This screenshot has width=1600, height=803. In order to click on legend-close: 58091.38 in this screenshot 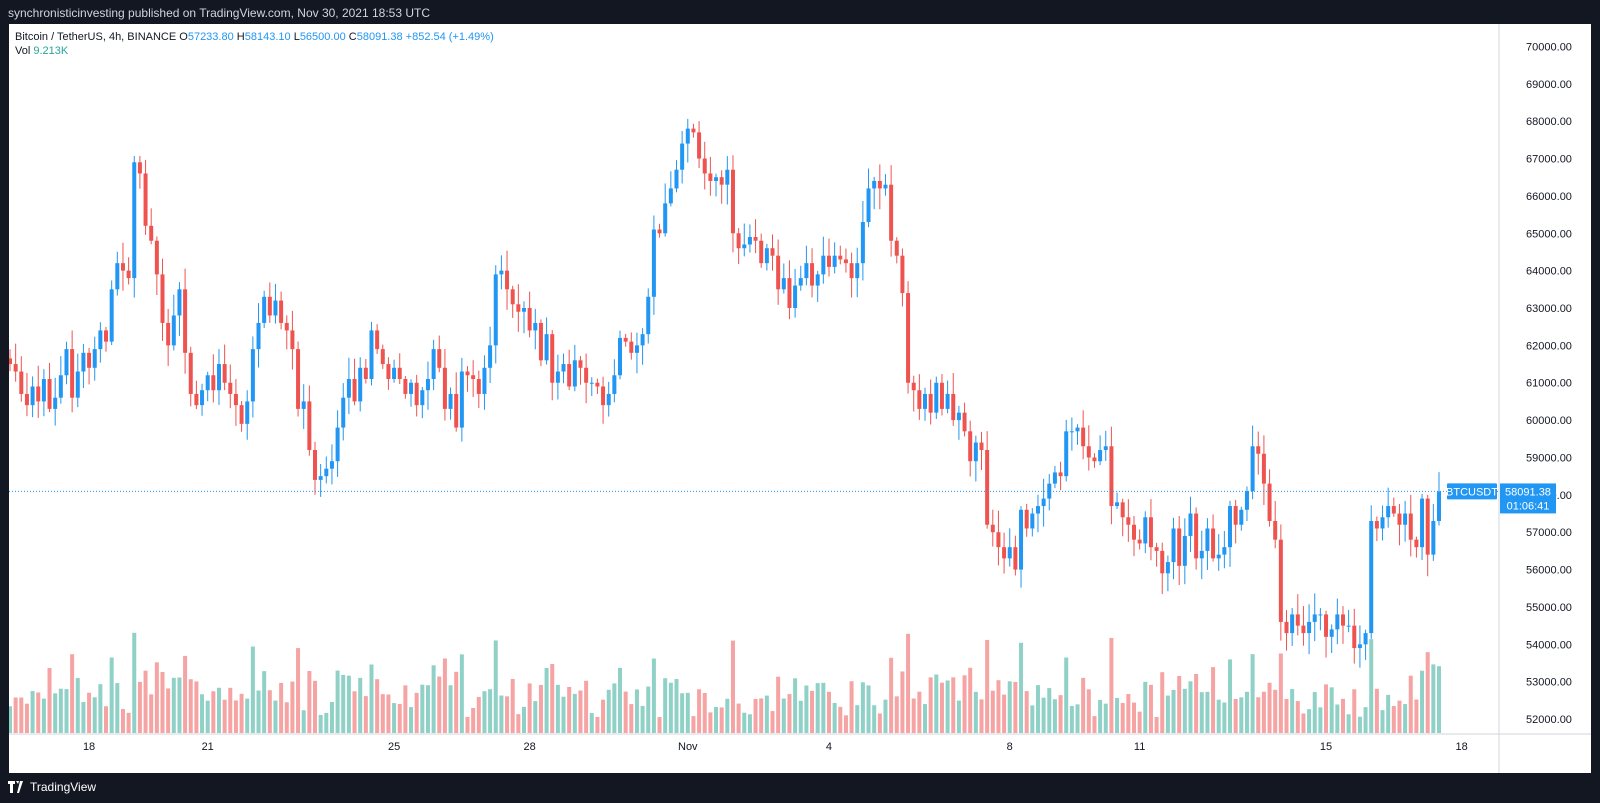, I will do `click(379, 37)`.